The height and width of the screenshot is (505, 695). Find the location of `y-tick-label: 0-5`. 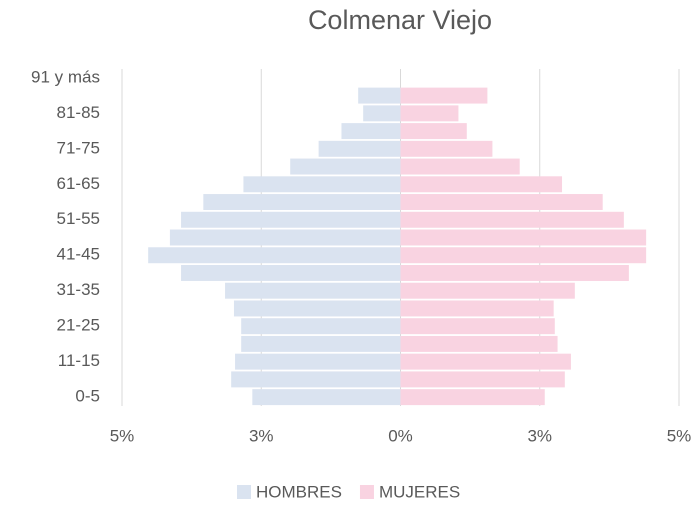

y-tick-label: 0-5 is located at coordinates (87, 396).